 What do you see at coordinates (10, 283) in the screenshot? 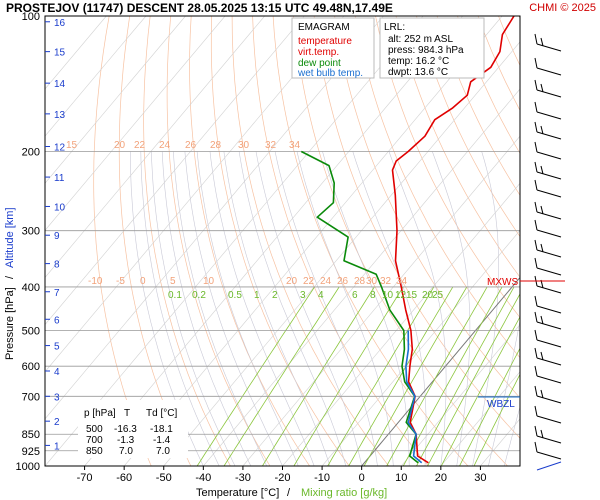
I see `y-axis-label: Pressure [hPa] / Altitude [km]` at bounding box center [10, 283].